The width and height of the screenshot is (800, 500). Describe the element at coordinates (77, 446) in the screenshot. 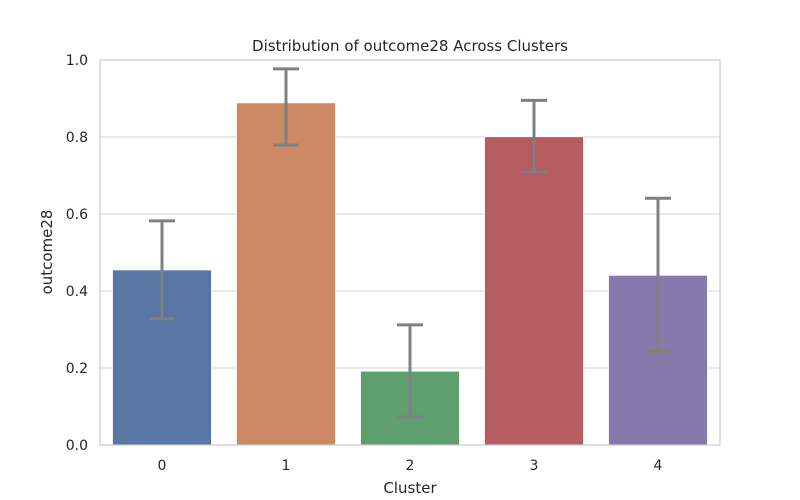

I see `y-tick-label: 0.0` at that location.